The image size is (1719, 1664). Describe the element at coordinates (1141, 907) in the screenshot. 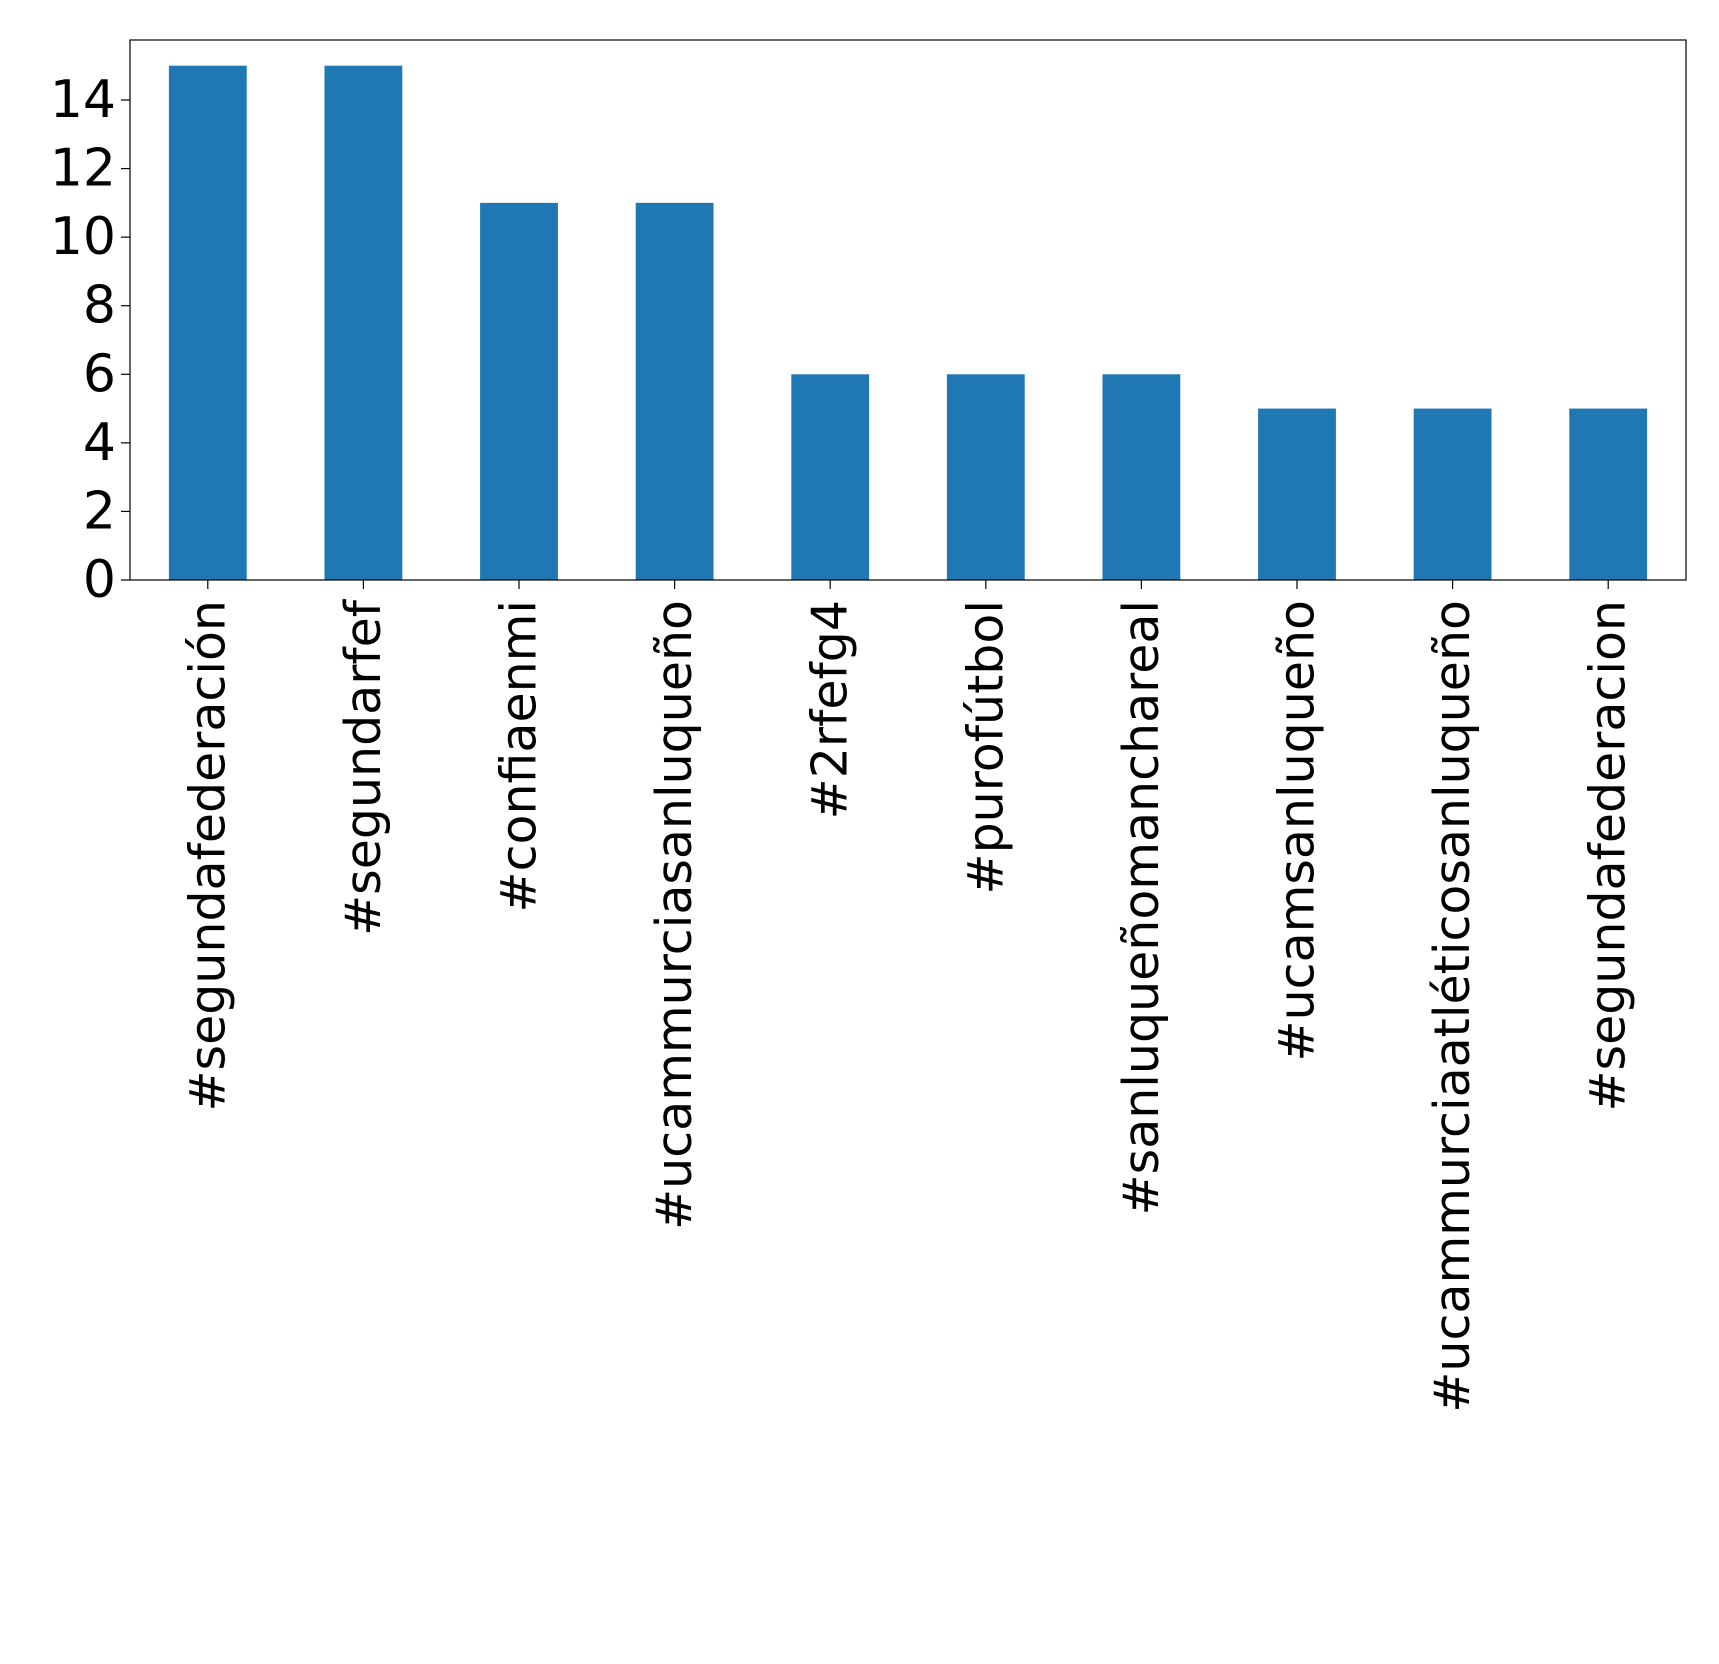

I see `x-tick-label-6: #sanluqueñomanchareal` at that location.